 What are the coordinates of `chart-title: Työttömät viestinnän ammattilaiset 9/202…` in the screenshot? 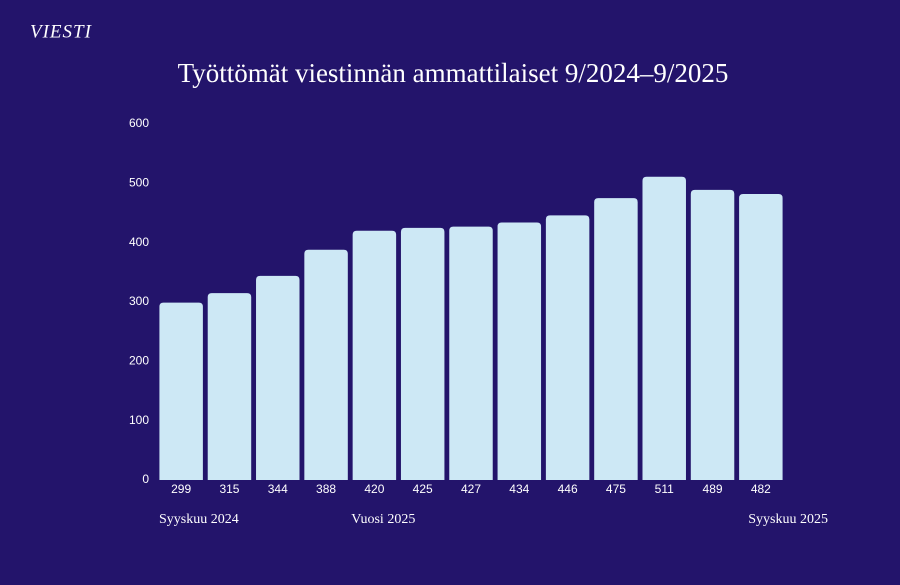 It's located at (453, 73).